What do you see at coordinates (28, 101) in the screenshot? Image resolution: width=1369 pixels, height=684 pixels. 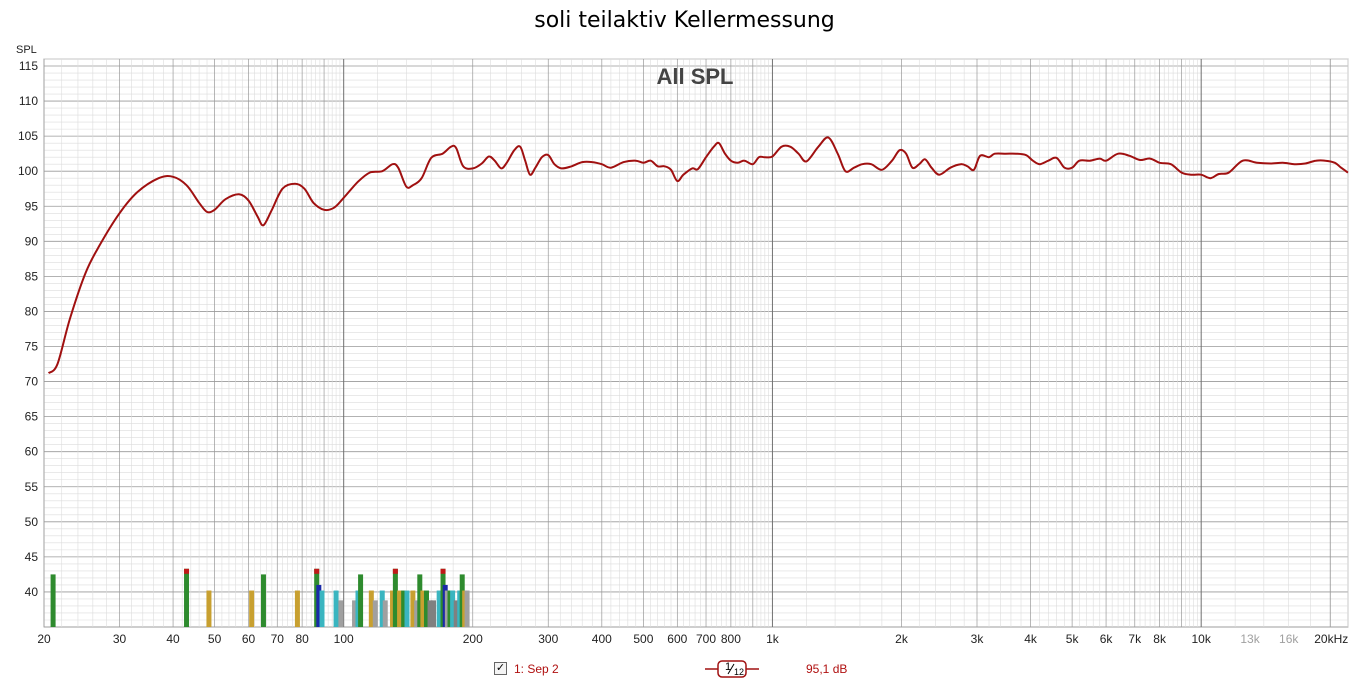 I see `y-tick-label: 110` at bounding box center [28, 101].